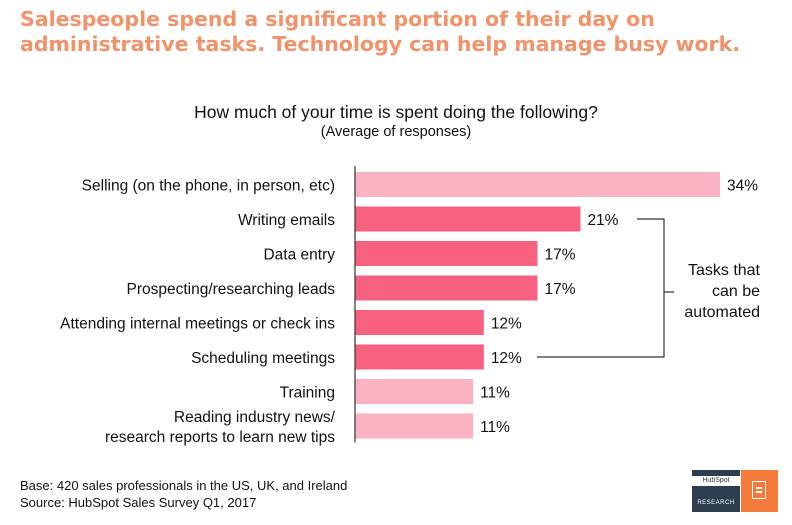  Describe the element at coordinates (506, 324) in the screenshot. I see `bar-value-label-4: 12%` at that location.